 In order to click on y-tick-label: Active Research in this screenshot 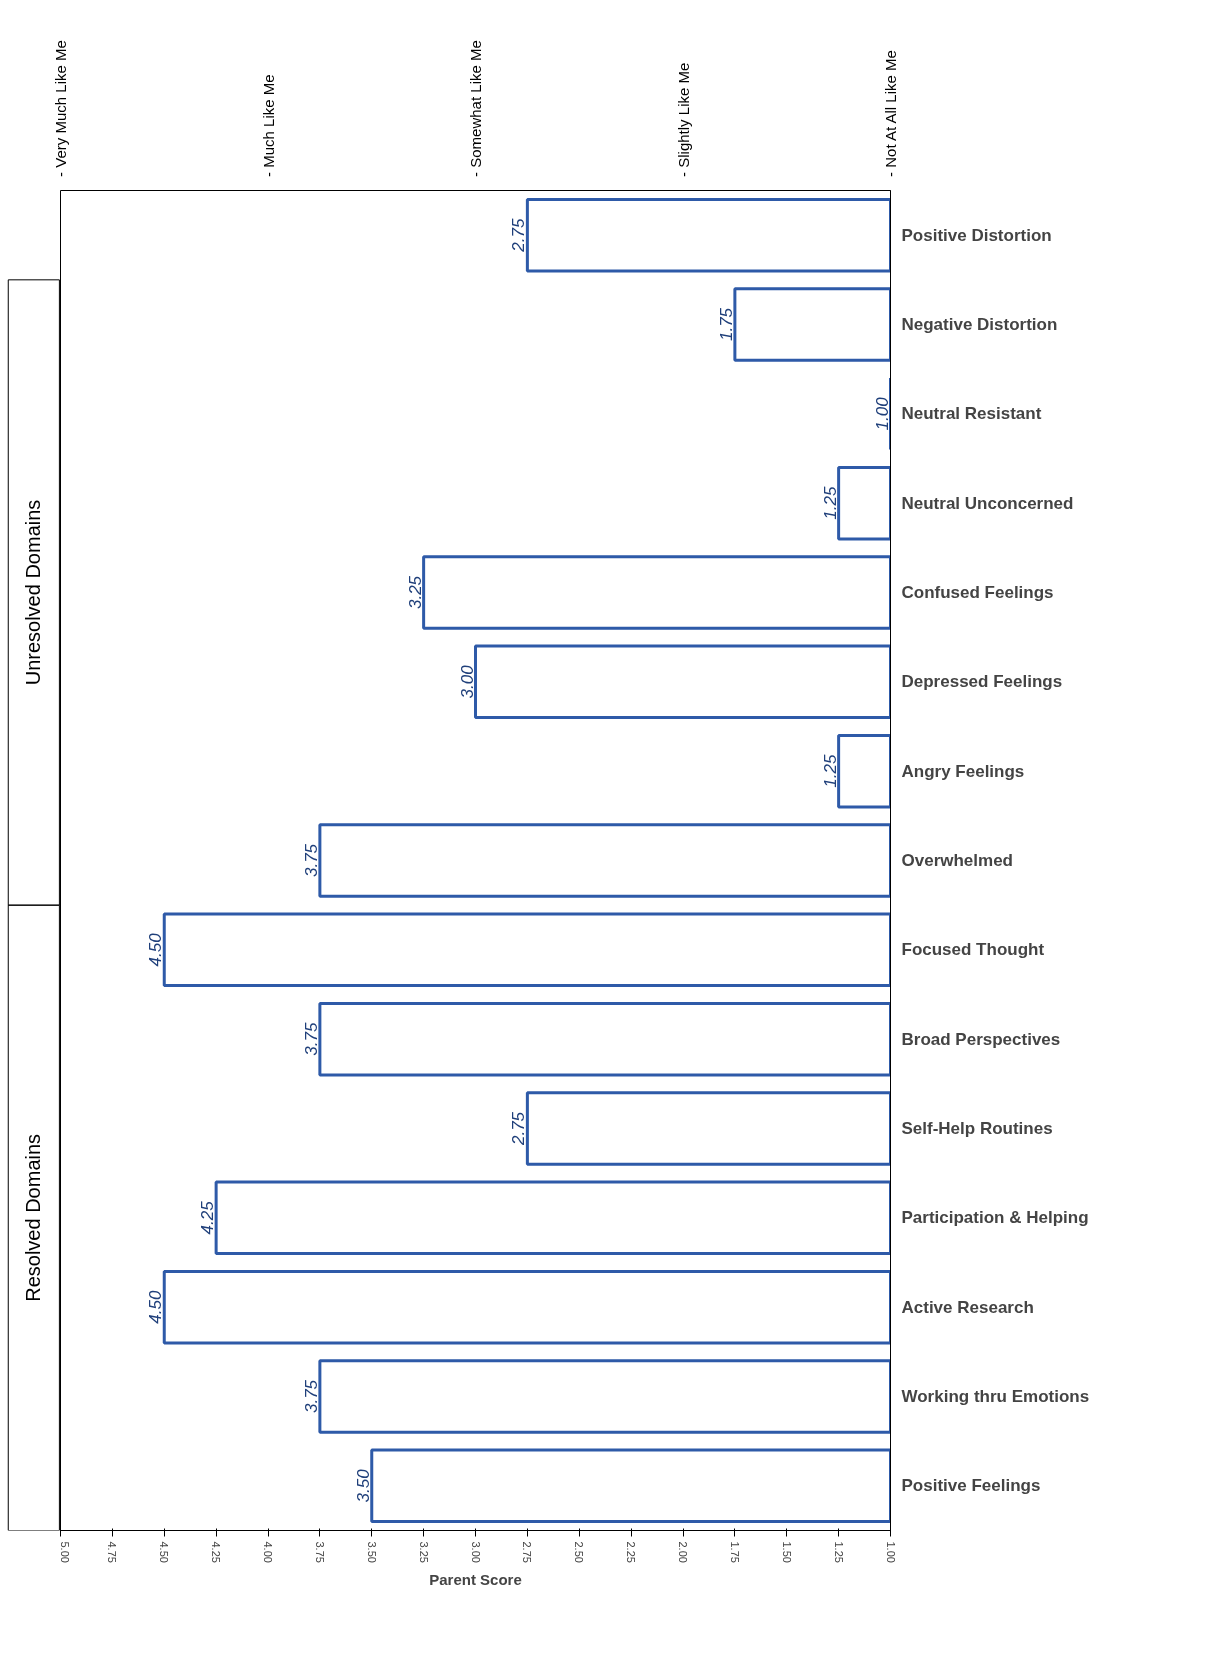, I will do `click(967, 1307)`.